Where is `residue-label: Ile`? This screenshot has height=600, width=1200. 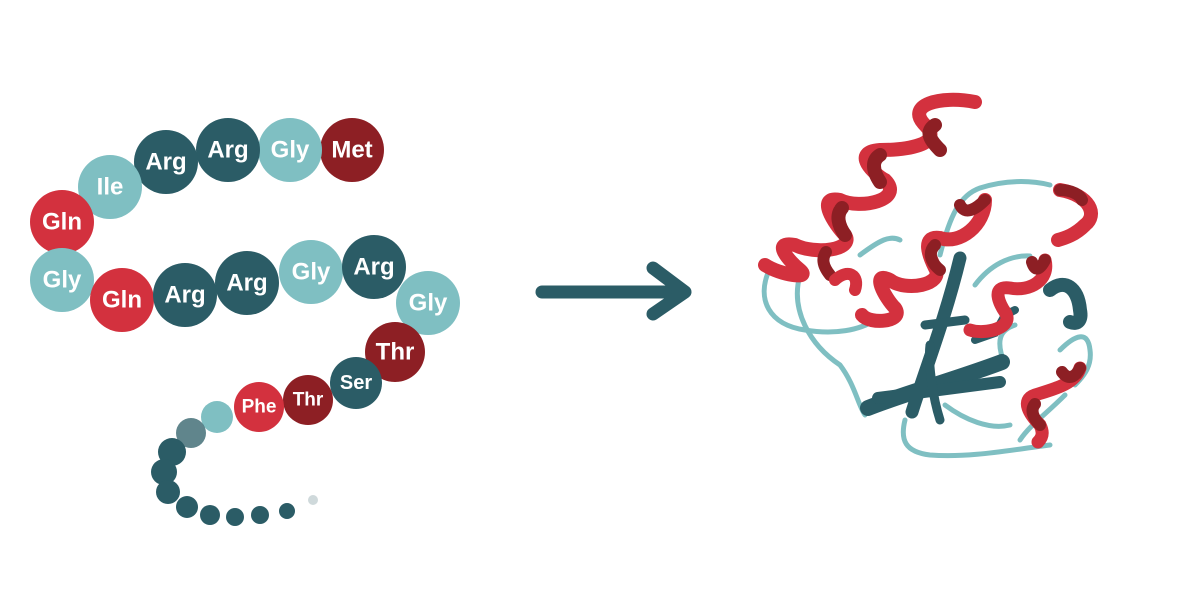
residue-label: Ile is located at coordinates (110, 187).